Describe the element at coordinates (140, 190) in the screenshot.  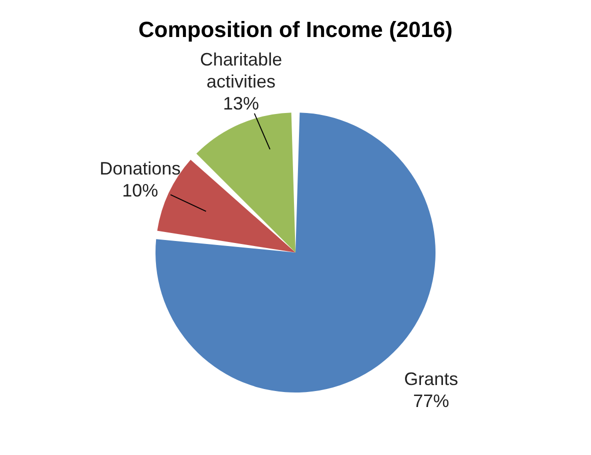
I see `data-label: 10%` at that location.